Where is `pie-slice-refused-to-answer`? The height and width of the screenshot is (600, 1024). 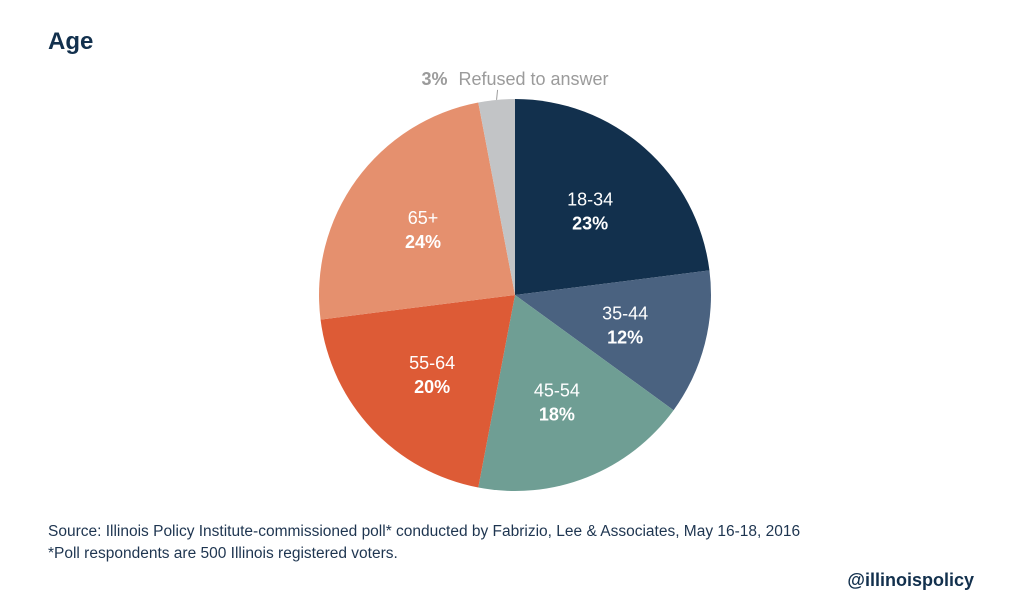 pie-slice-refused-to-answer is located at coordinates (496, 197).